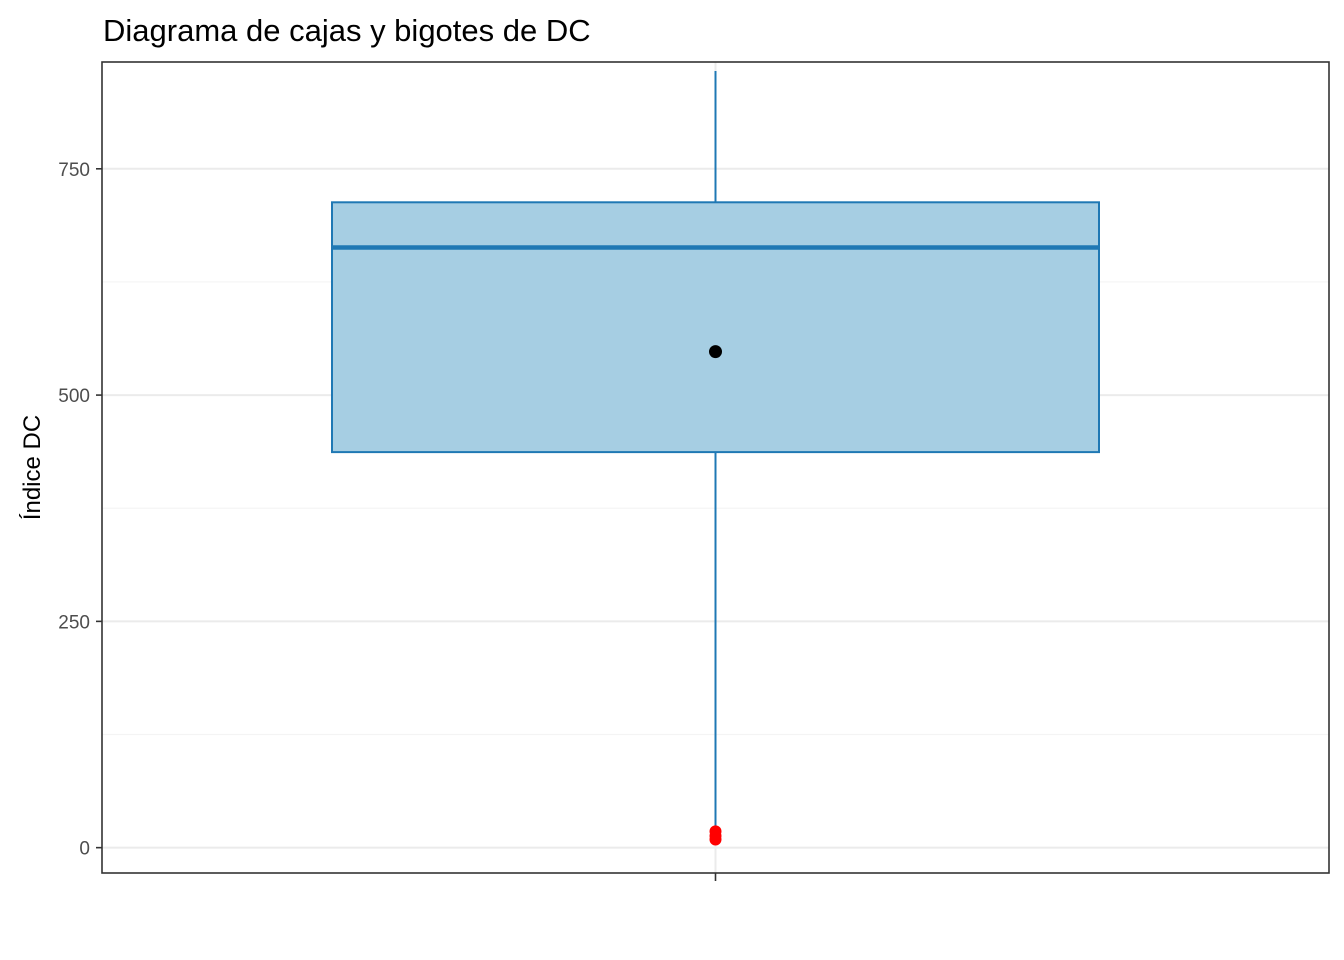 This screenshot has height=960, width=1344. What do you see at coordinates (80, 510) in the screenshot?
I see `y-axis: 0 250 500 750` at bounding box center [80, 510].